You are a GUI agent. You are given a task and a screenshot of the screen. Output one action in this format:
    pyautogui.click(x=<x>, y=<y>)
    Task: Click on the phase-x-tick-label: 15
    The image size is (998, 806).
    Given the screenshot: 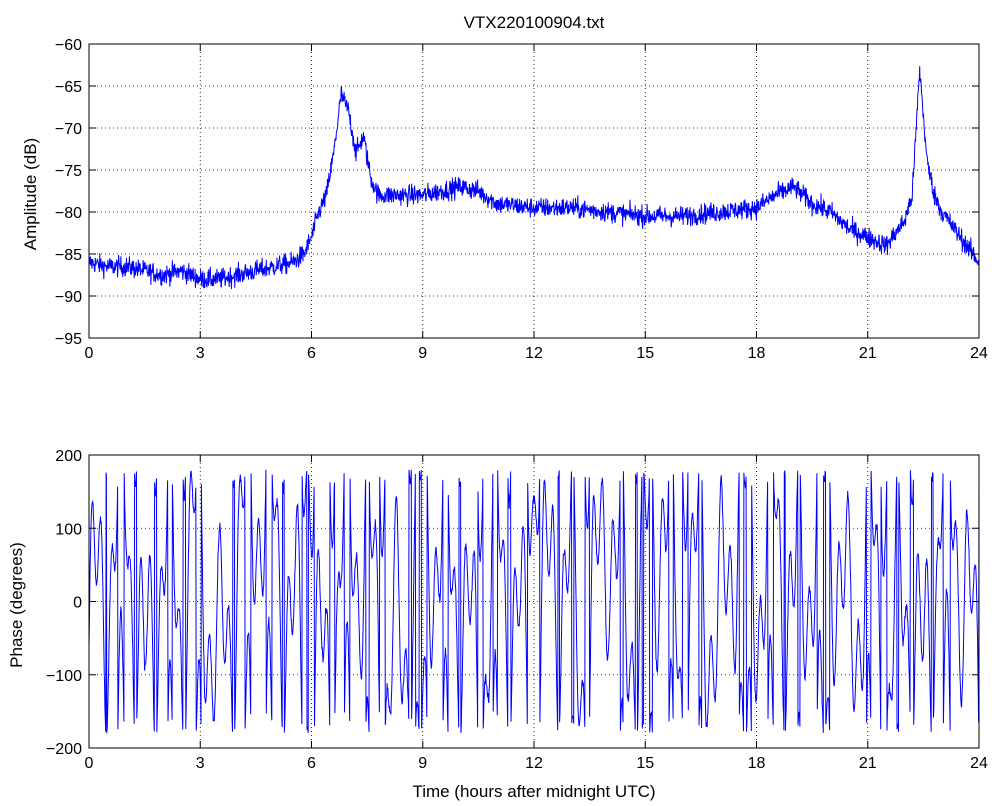 What is the action you would take?
    pyautogui.click(x=645, y=763)
    